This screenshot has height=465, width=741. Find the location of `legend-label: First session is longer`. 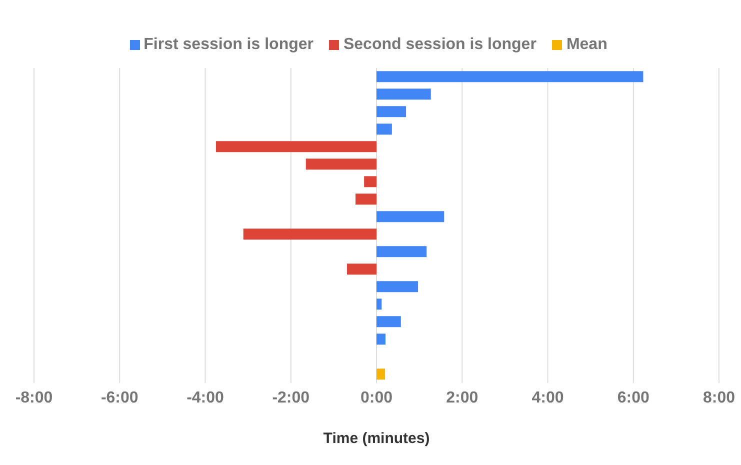

legend-label: First session is longer is located at coordinates (229, 44).